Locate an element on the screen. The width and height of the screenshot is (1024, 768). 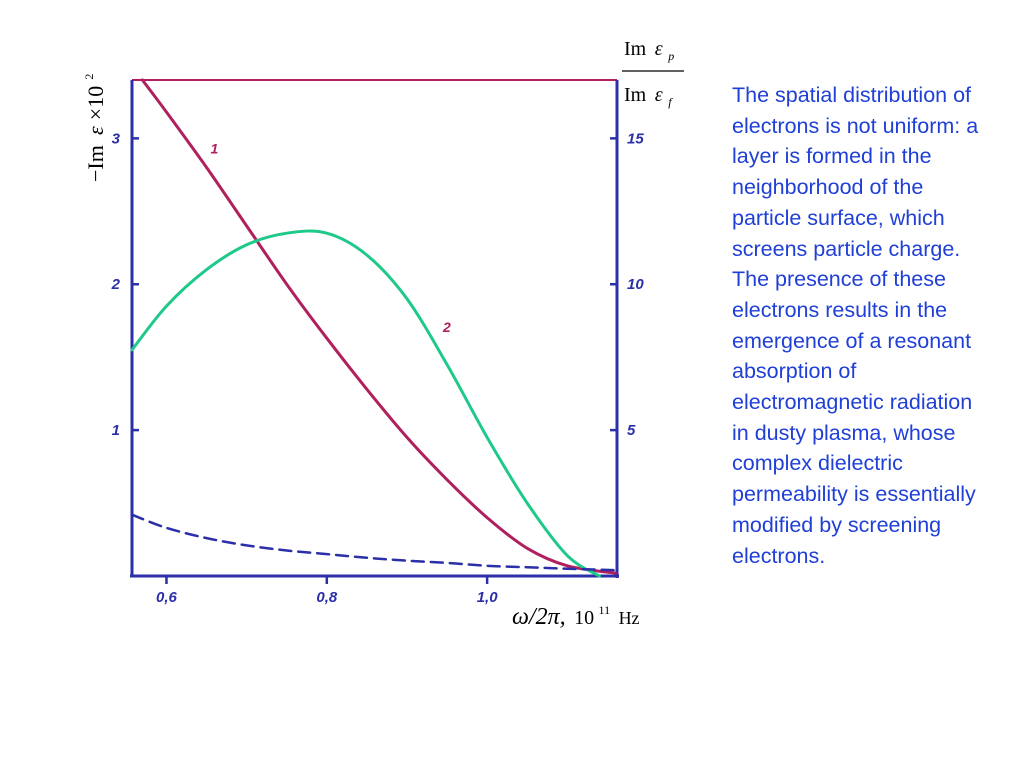
y-left-tick-label-1: 2 is located at coordinates (116, 284).